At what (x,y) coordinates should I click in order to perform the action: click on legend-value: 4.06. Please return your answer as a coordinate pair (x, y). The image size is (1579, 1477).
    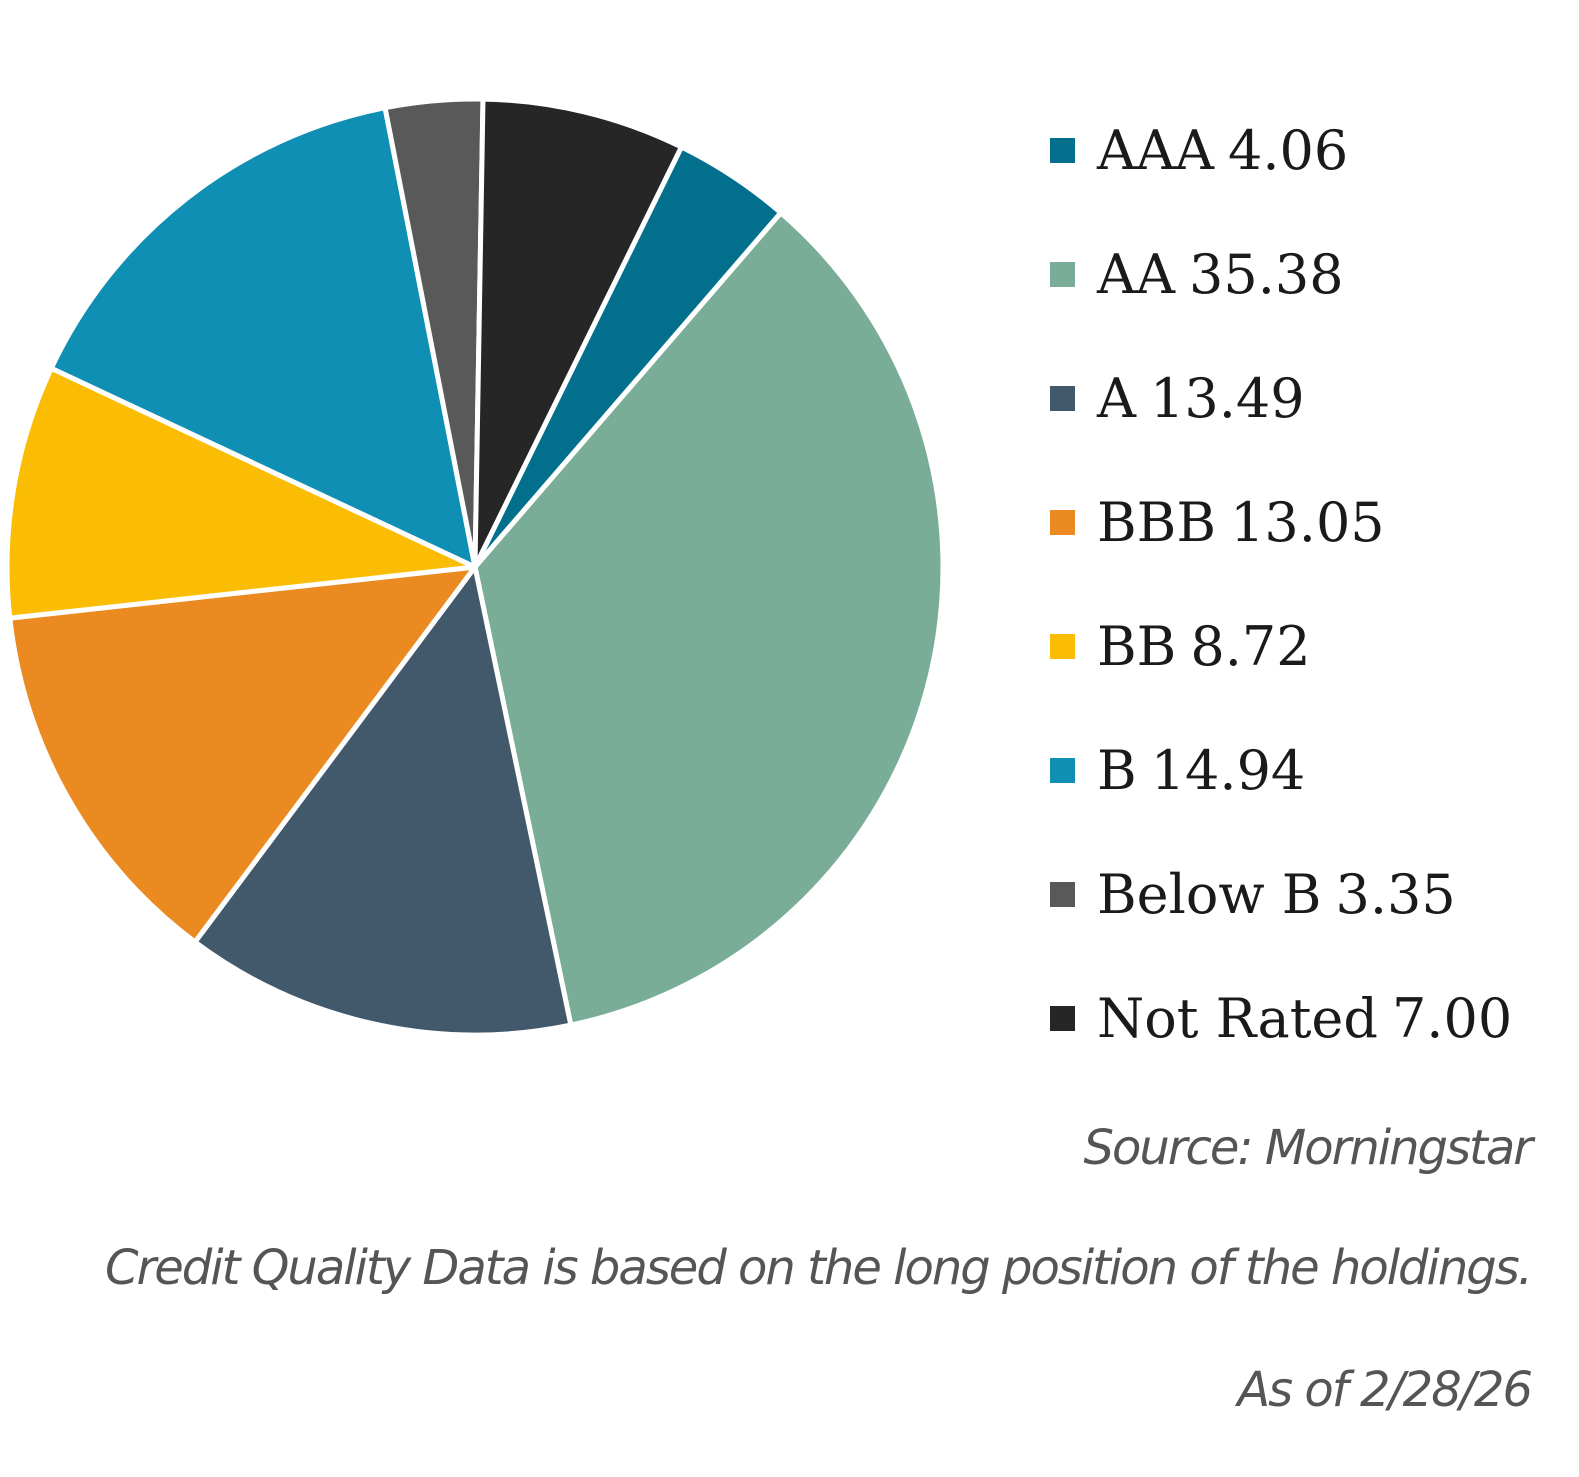
    Looking at the image, I should click on (1288, 150).